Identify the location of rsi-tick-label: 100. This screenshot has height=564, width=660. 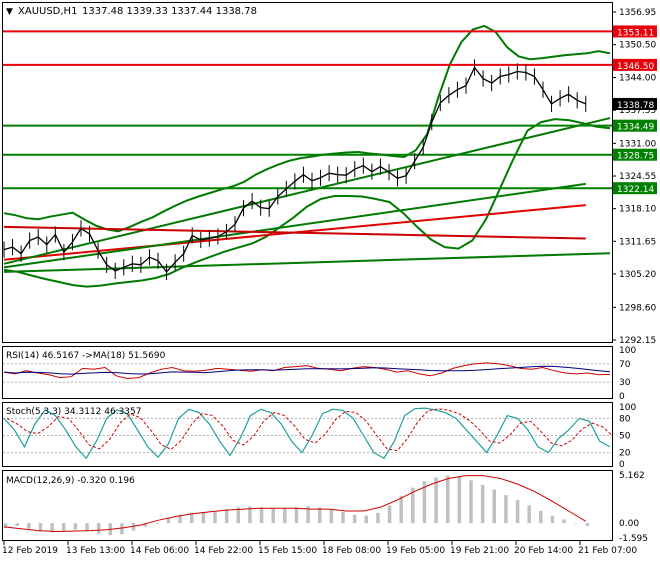
(627, 351).